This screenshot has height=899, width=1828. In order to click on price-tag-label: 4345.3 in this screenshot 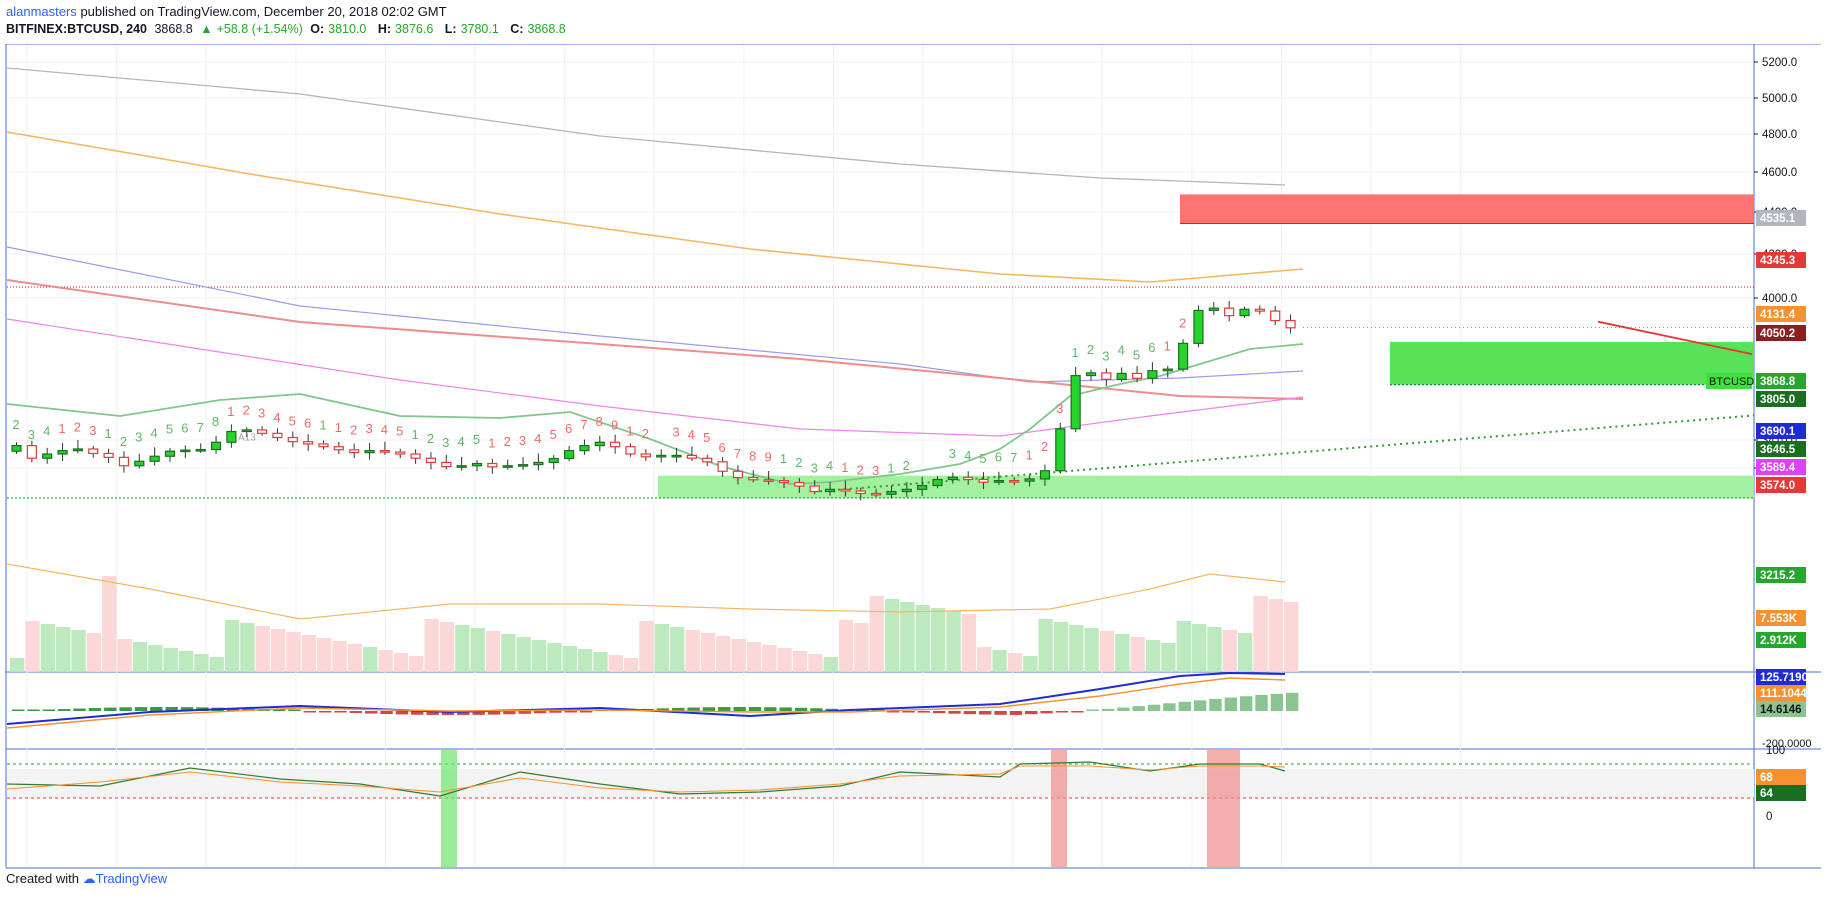, I will do `click(1777, 261)`.